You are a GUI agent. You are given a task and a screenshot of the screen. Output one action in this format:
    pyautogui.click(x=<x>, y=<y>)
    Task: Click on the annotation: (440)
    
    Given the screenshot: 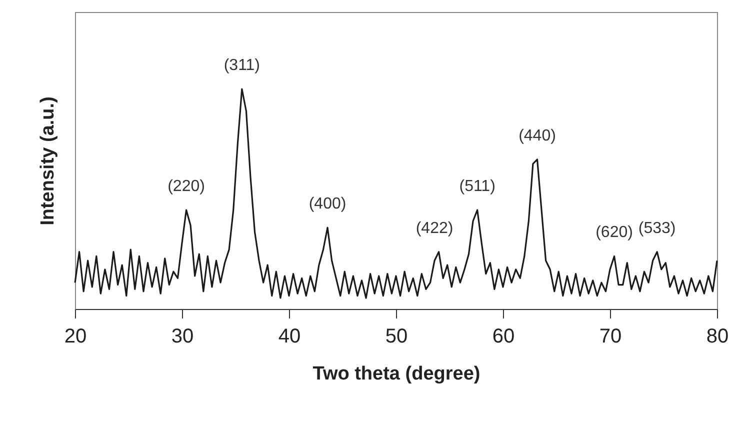 What is the action you would take?
    pyautogui.click(x=537, y=135)
    